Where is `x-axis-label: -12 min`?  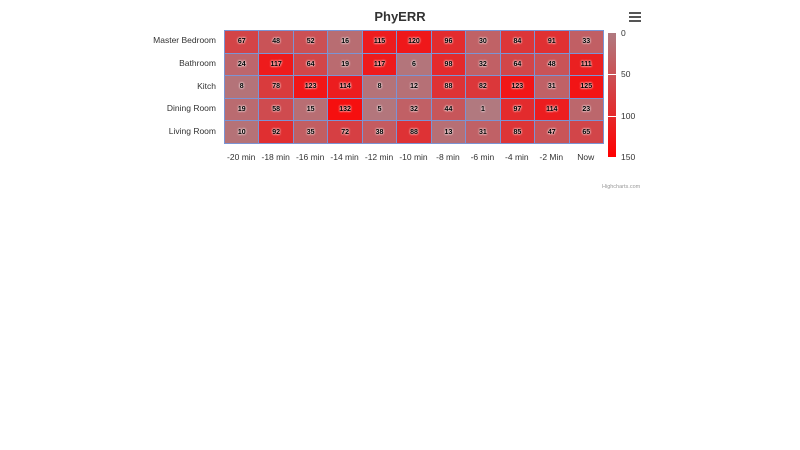 x-axis-label: -12 min is located at coordinates (379, 157).